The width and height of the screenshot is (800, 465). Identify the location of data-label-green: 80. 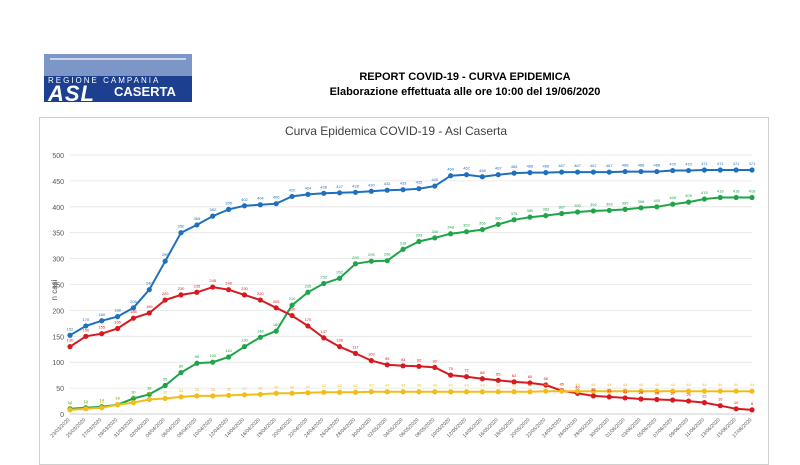
(181, 366).